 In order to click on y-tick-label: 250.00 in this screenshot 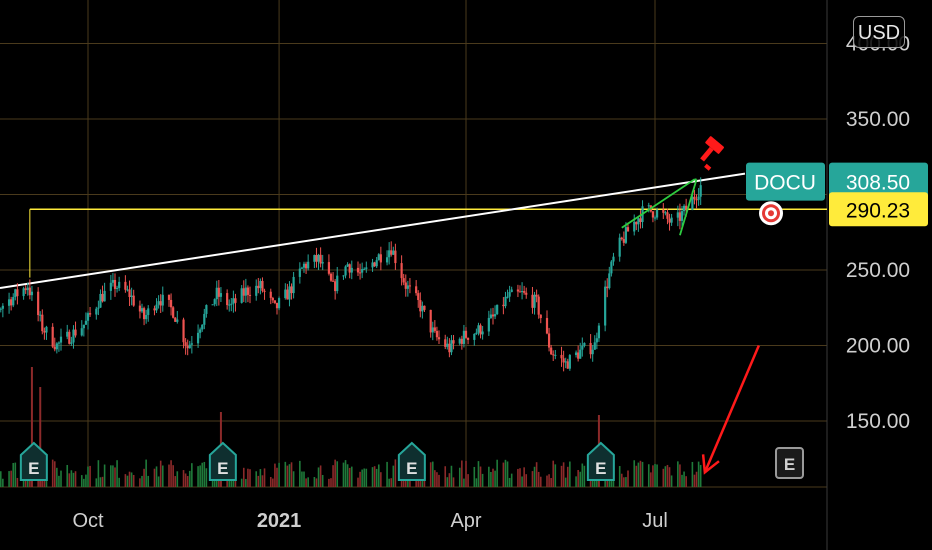, I will do `click(878, 270)`.